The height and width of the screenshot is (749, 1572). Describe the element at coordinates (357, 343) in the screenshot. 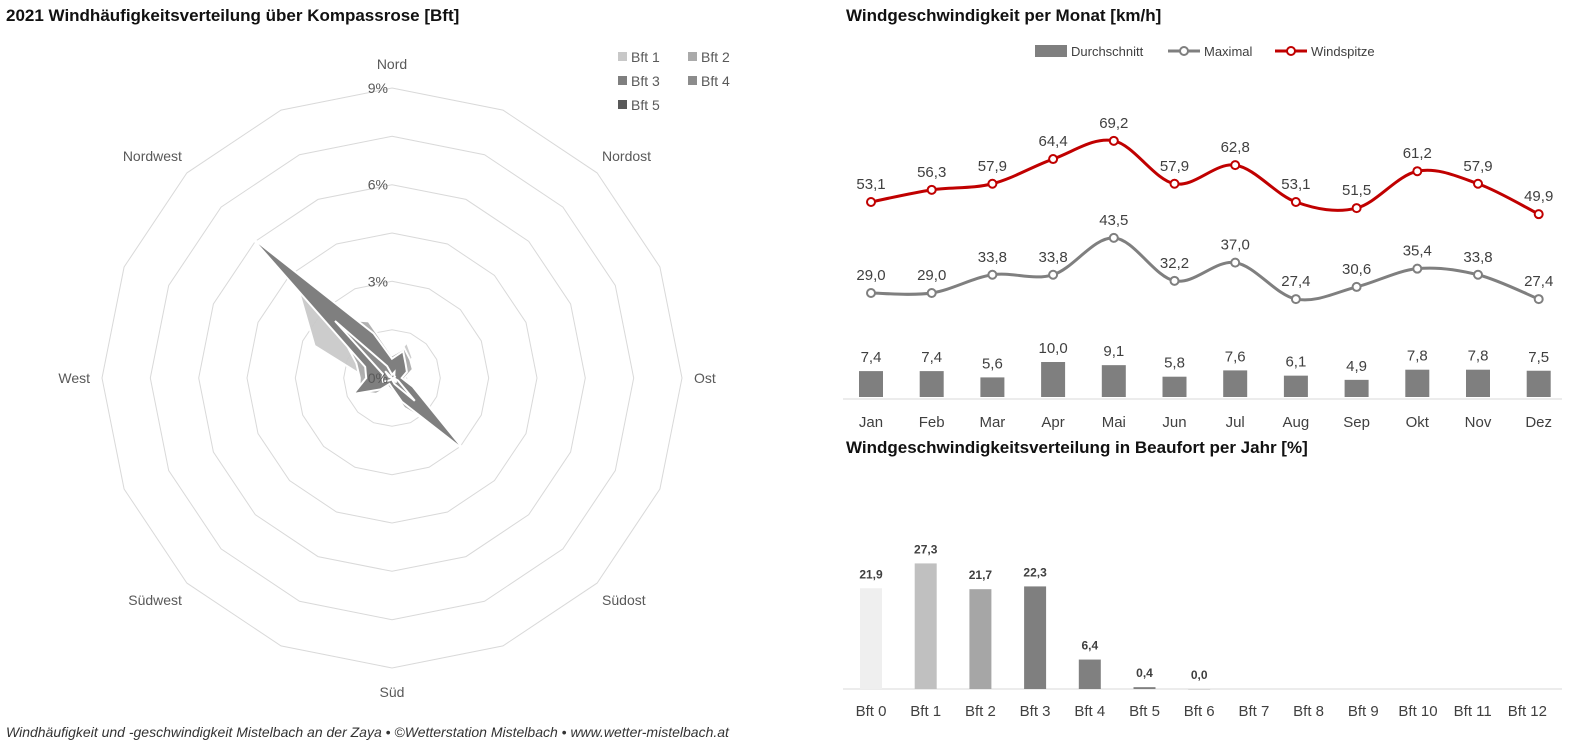

I see `radar-series` at that location.